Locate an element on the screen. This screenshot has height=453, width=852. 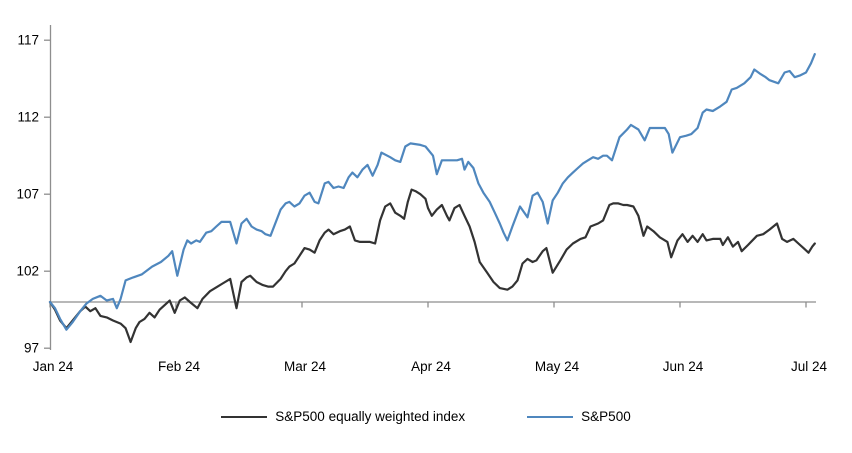
y-axis-tick-label: 107 is located at coordinates (27, 194).